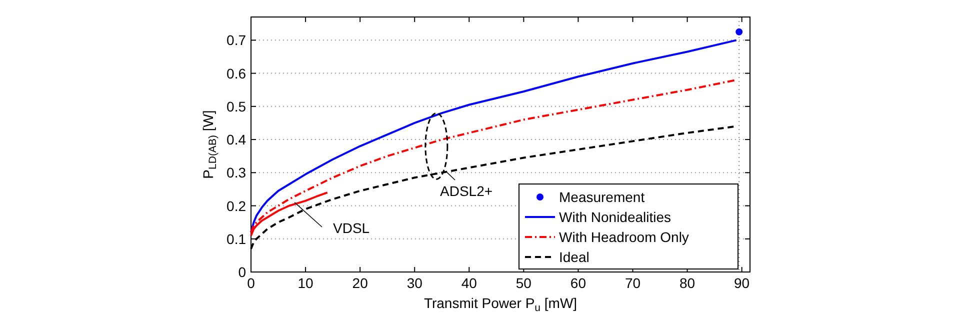 The height and width of the screenshot is (324, 958). What do you see at coordinates (501, 304) in the screenshot?
I see `x-axis-title: Transmit Power P$_{u}$ [mW]` at bounding box center [501, 304].